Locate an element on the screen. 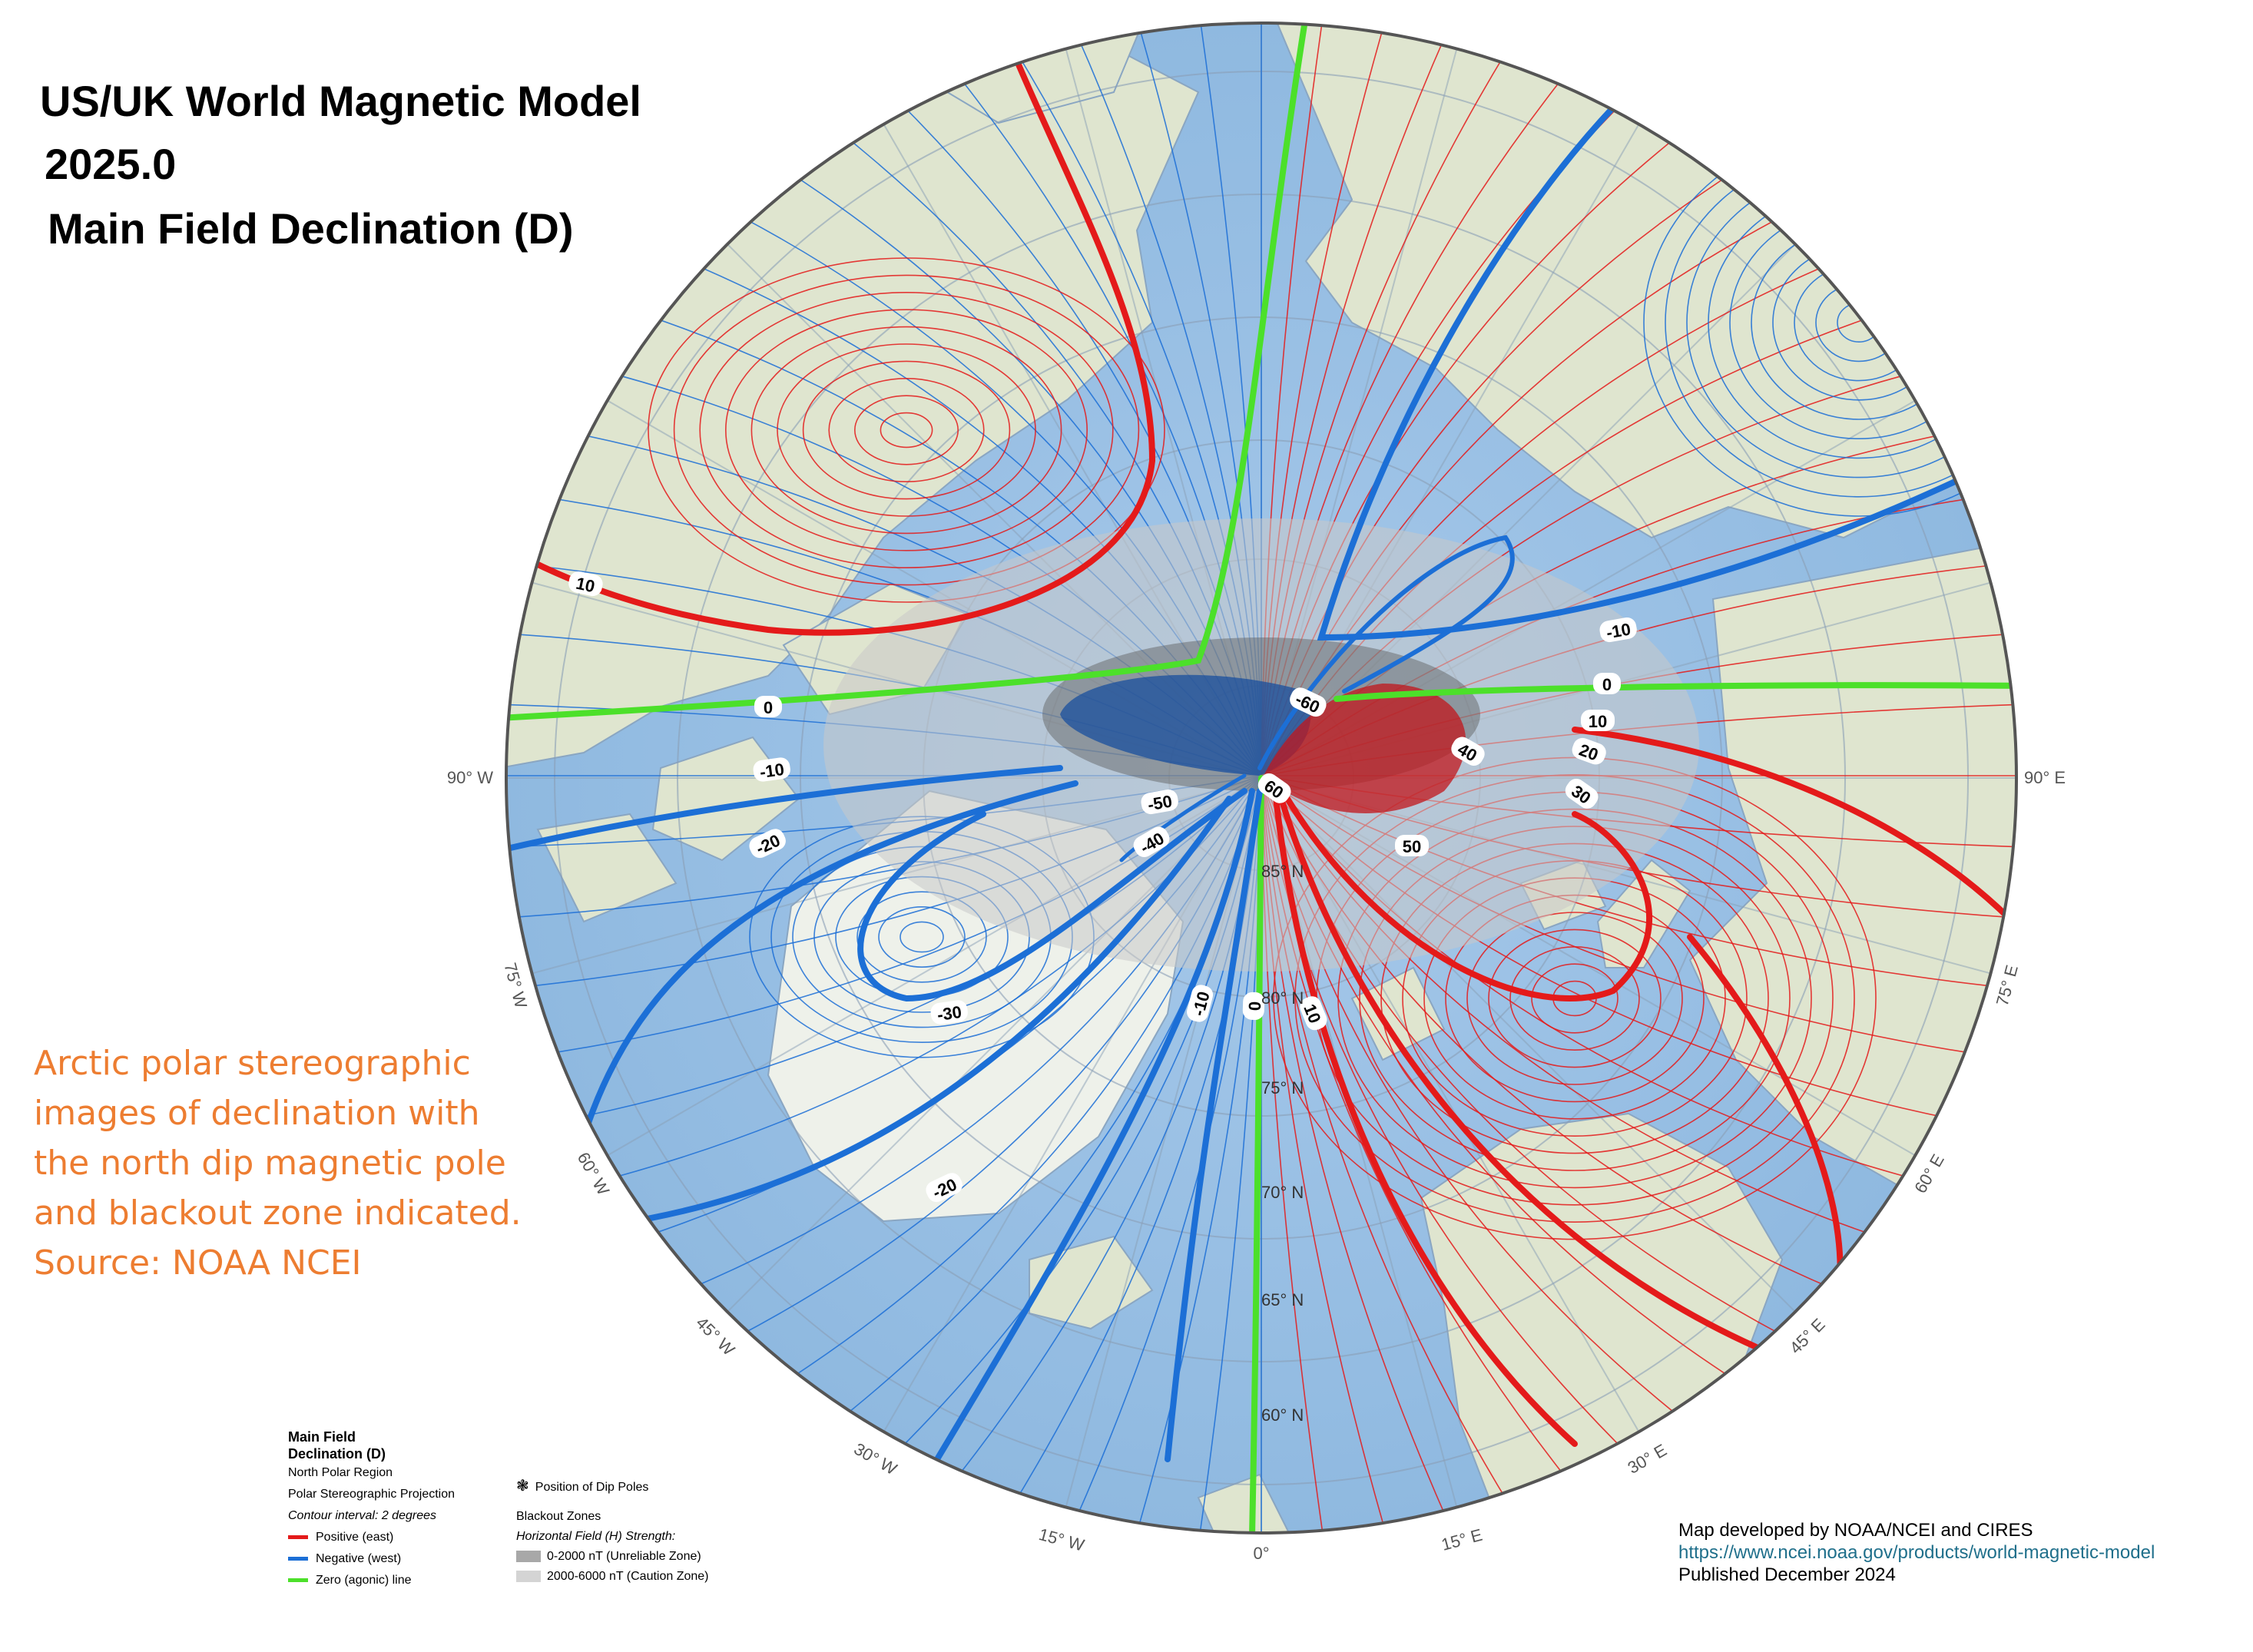  contour-label: 40 is located at coordinates (1468, 751).